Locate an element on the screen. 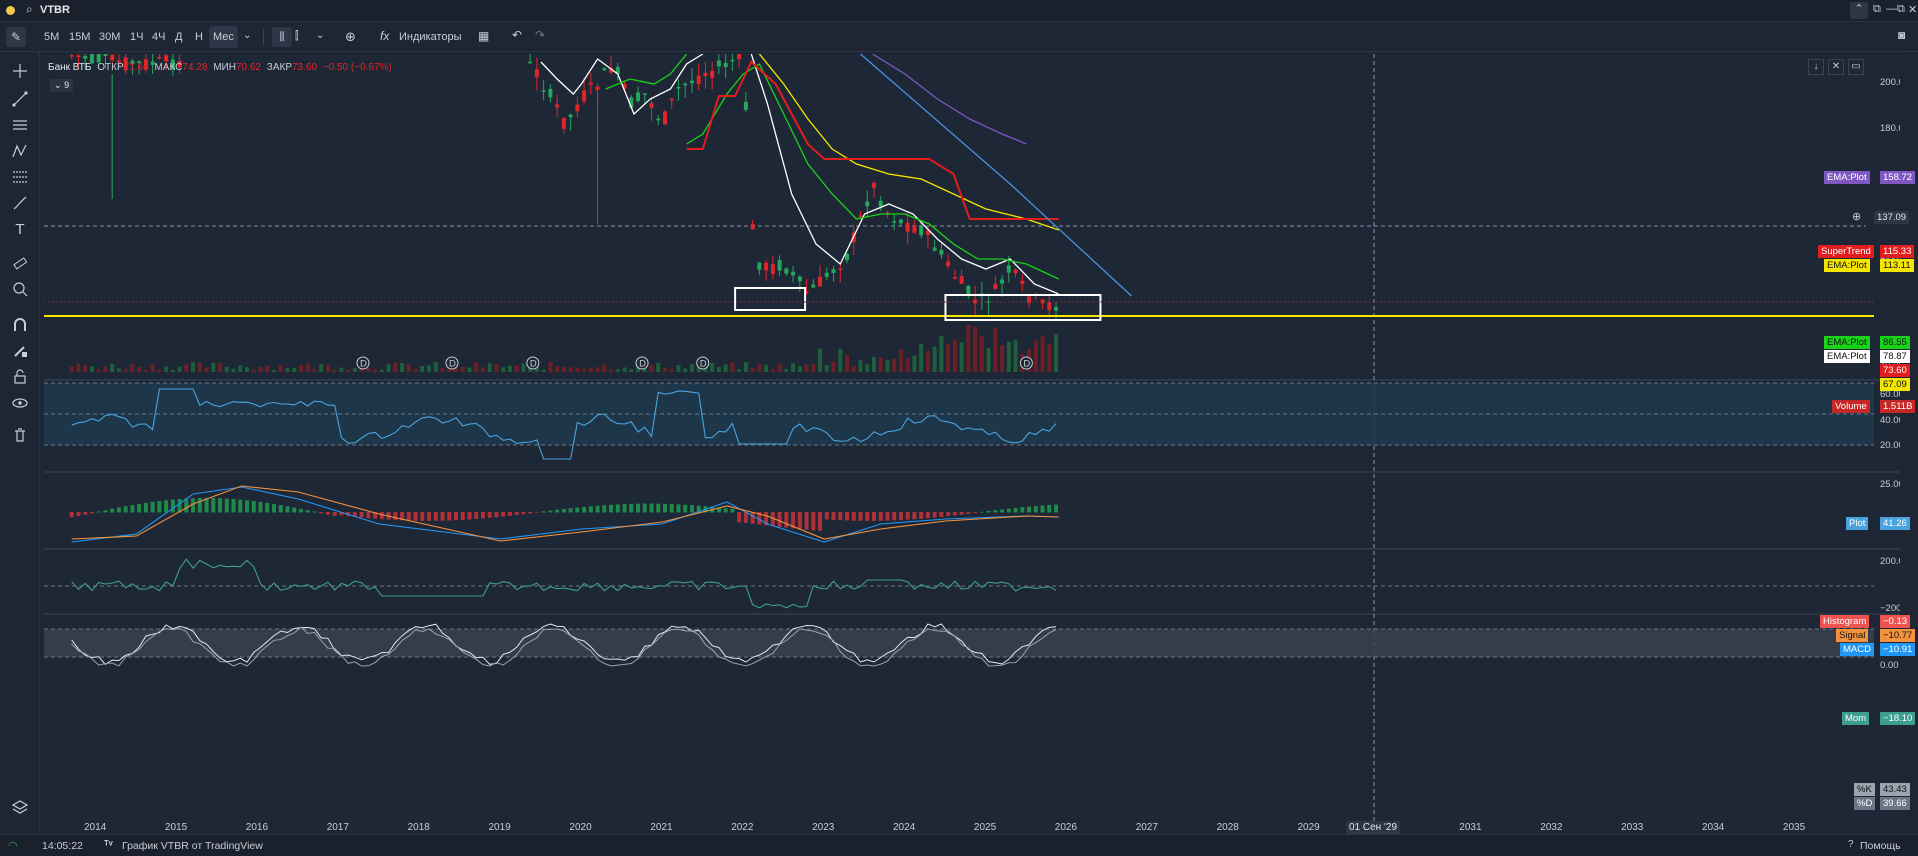 The width and height of the screenshot is (1918, 856). ema-white-line is located at coordinates (904, 174).